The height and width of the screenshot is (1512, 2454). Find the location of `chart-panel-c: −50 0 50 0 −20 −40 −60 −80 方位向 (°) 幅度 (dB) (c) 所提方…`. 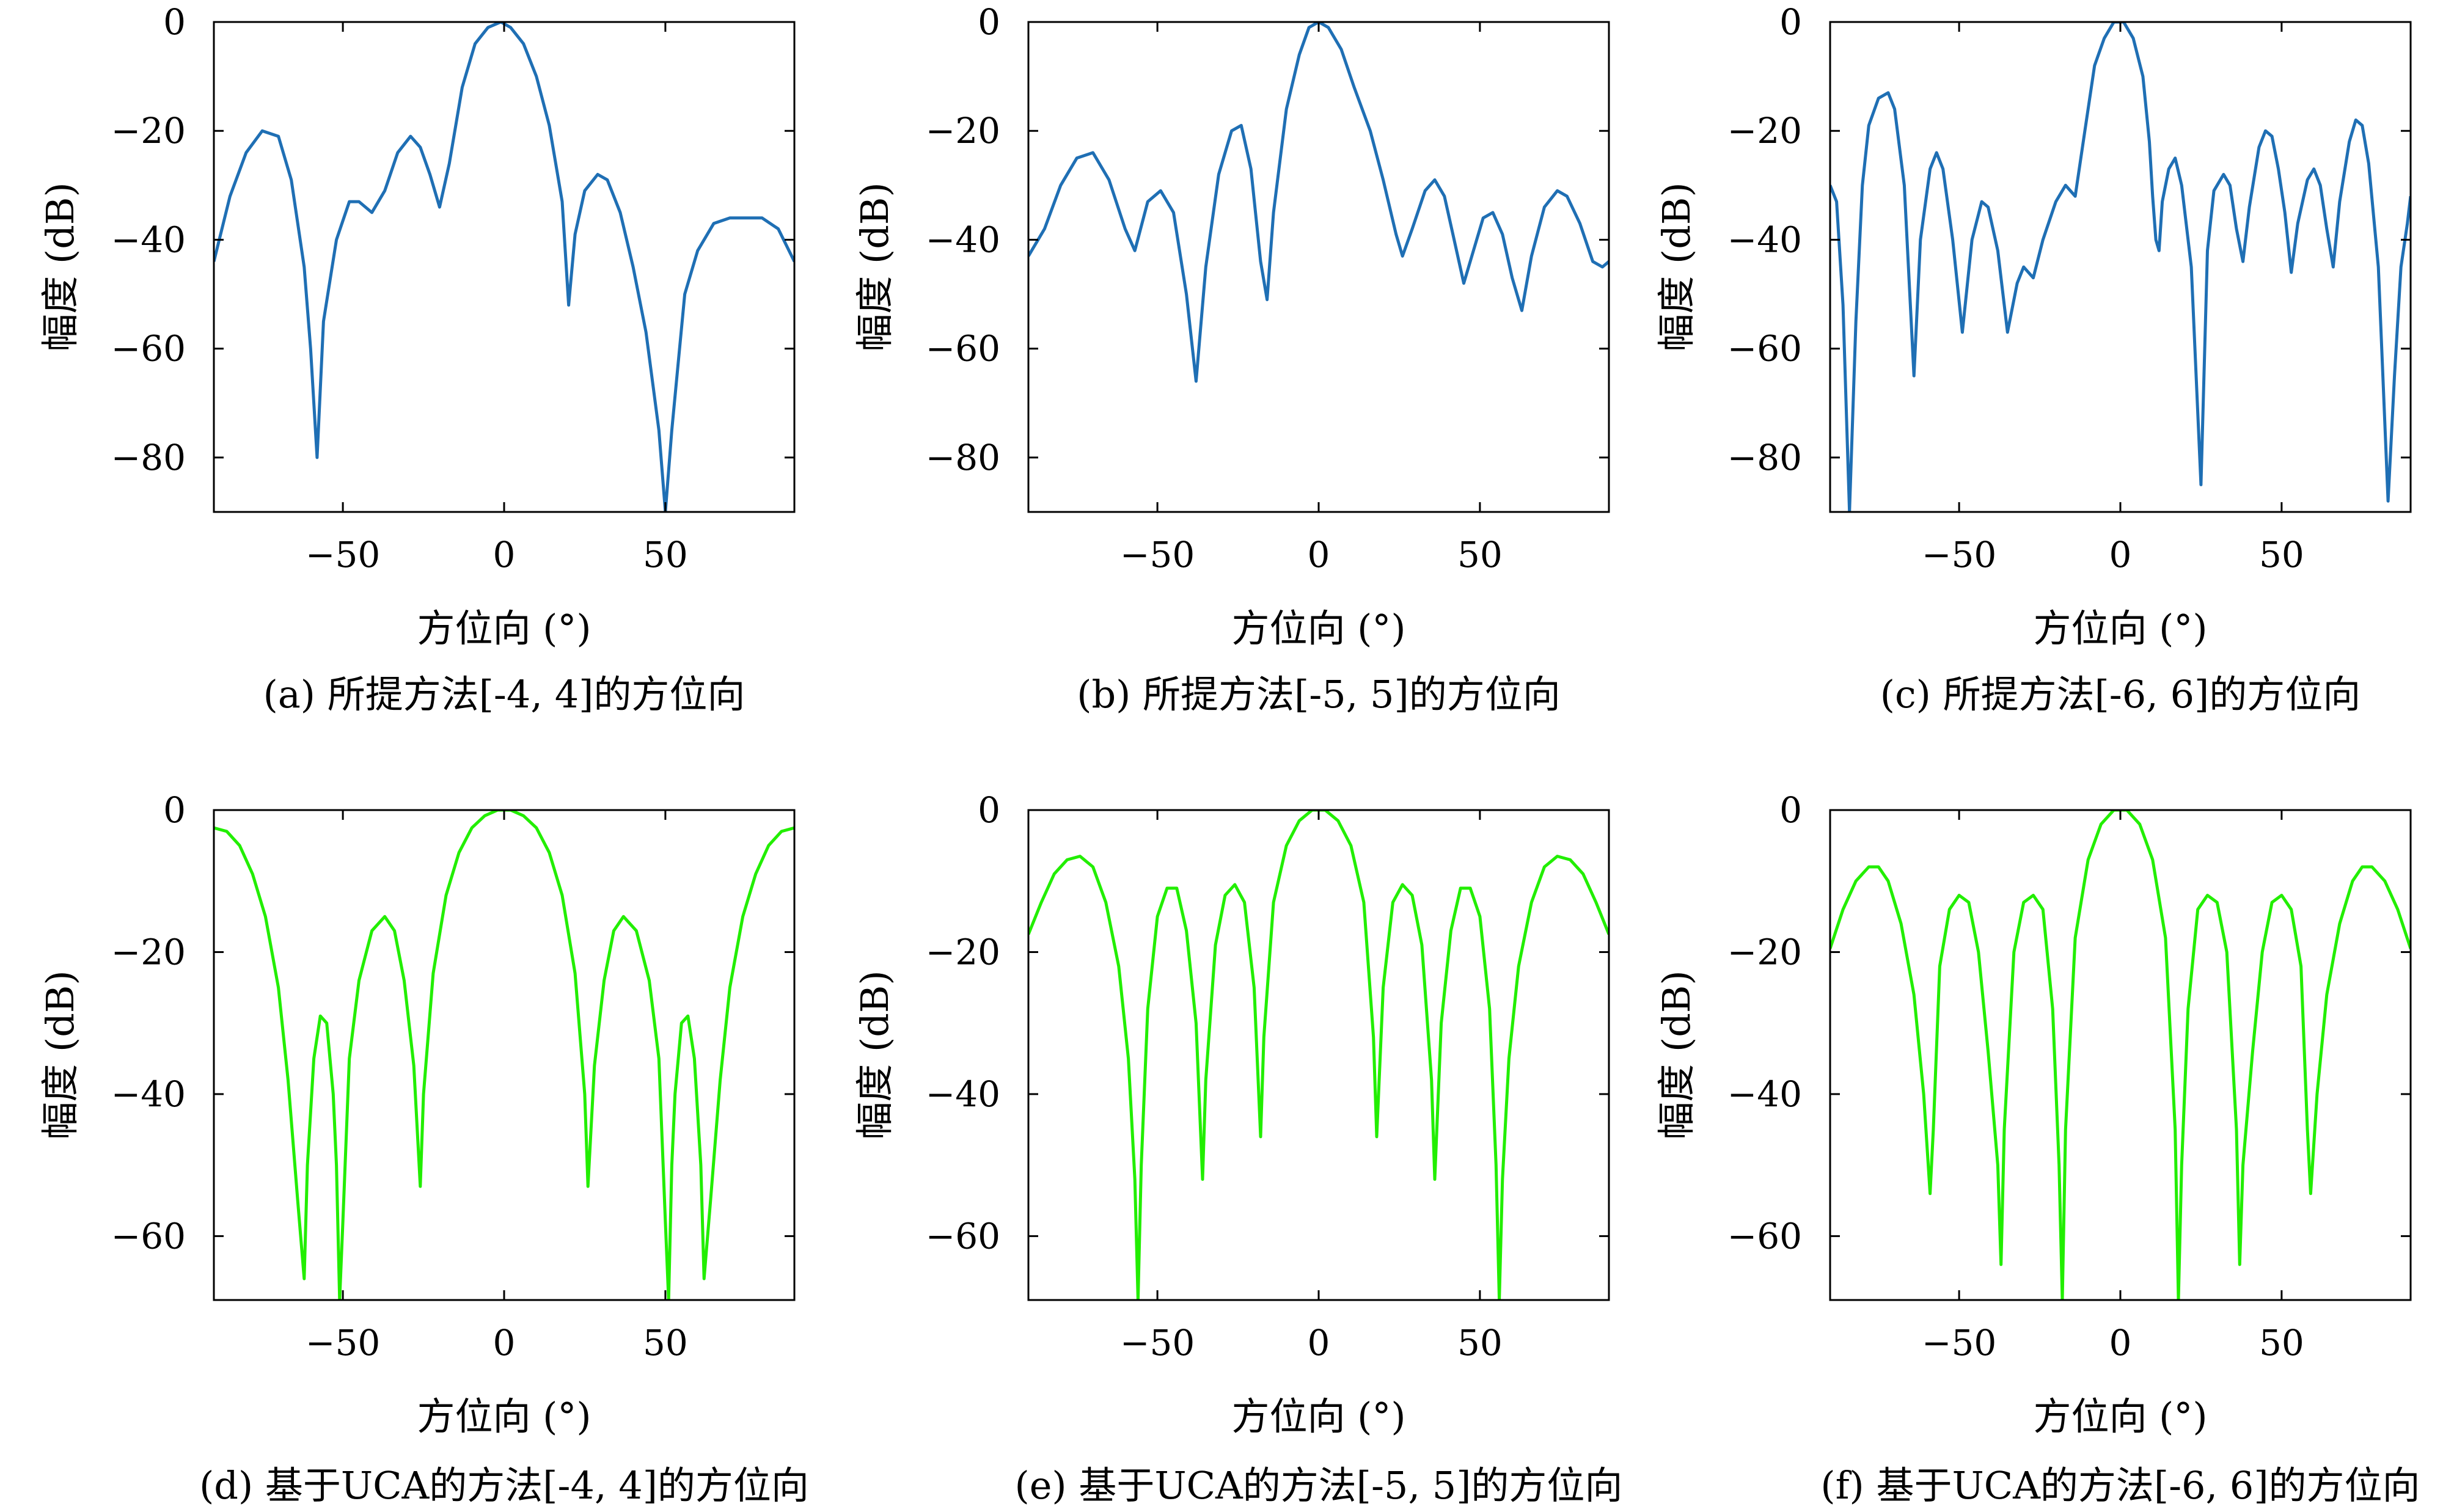

chart-panel-c: −50 0 50 0 −20 −40 −60 −80 方位向 (°) 幅度 (dB) (c) 所提方… is located at coordinates (2033, 359).